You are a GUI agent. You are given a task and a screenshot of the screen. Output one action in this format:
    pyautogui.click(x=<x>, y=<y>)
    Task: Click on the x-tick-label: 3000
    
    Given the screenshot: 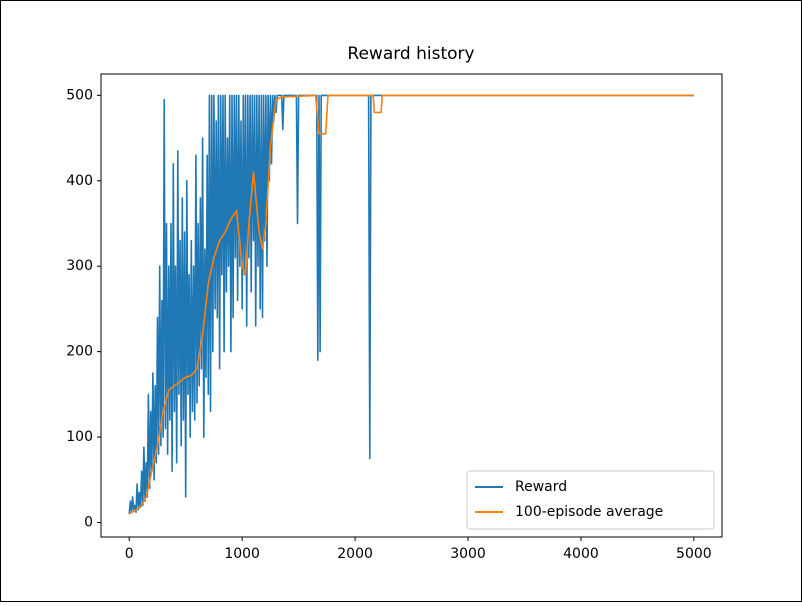 What is the action you would take?
    pyautogui.click(x=468, y=554)
    